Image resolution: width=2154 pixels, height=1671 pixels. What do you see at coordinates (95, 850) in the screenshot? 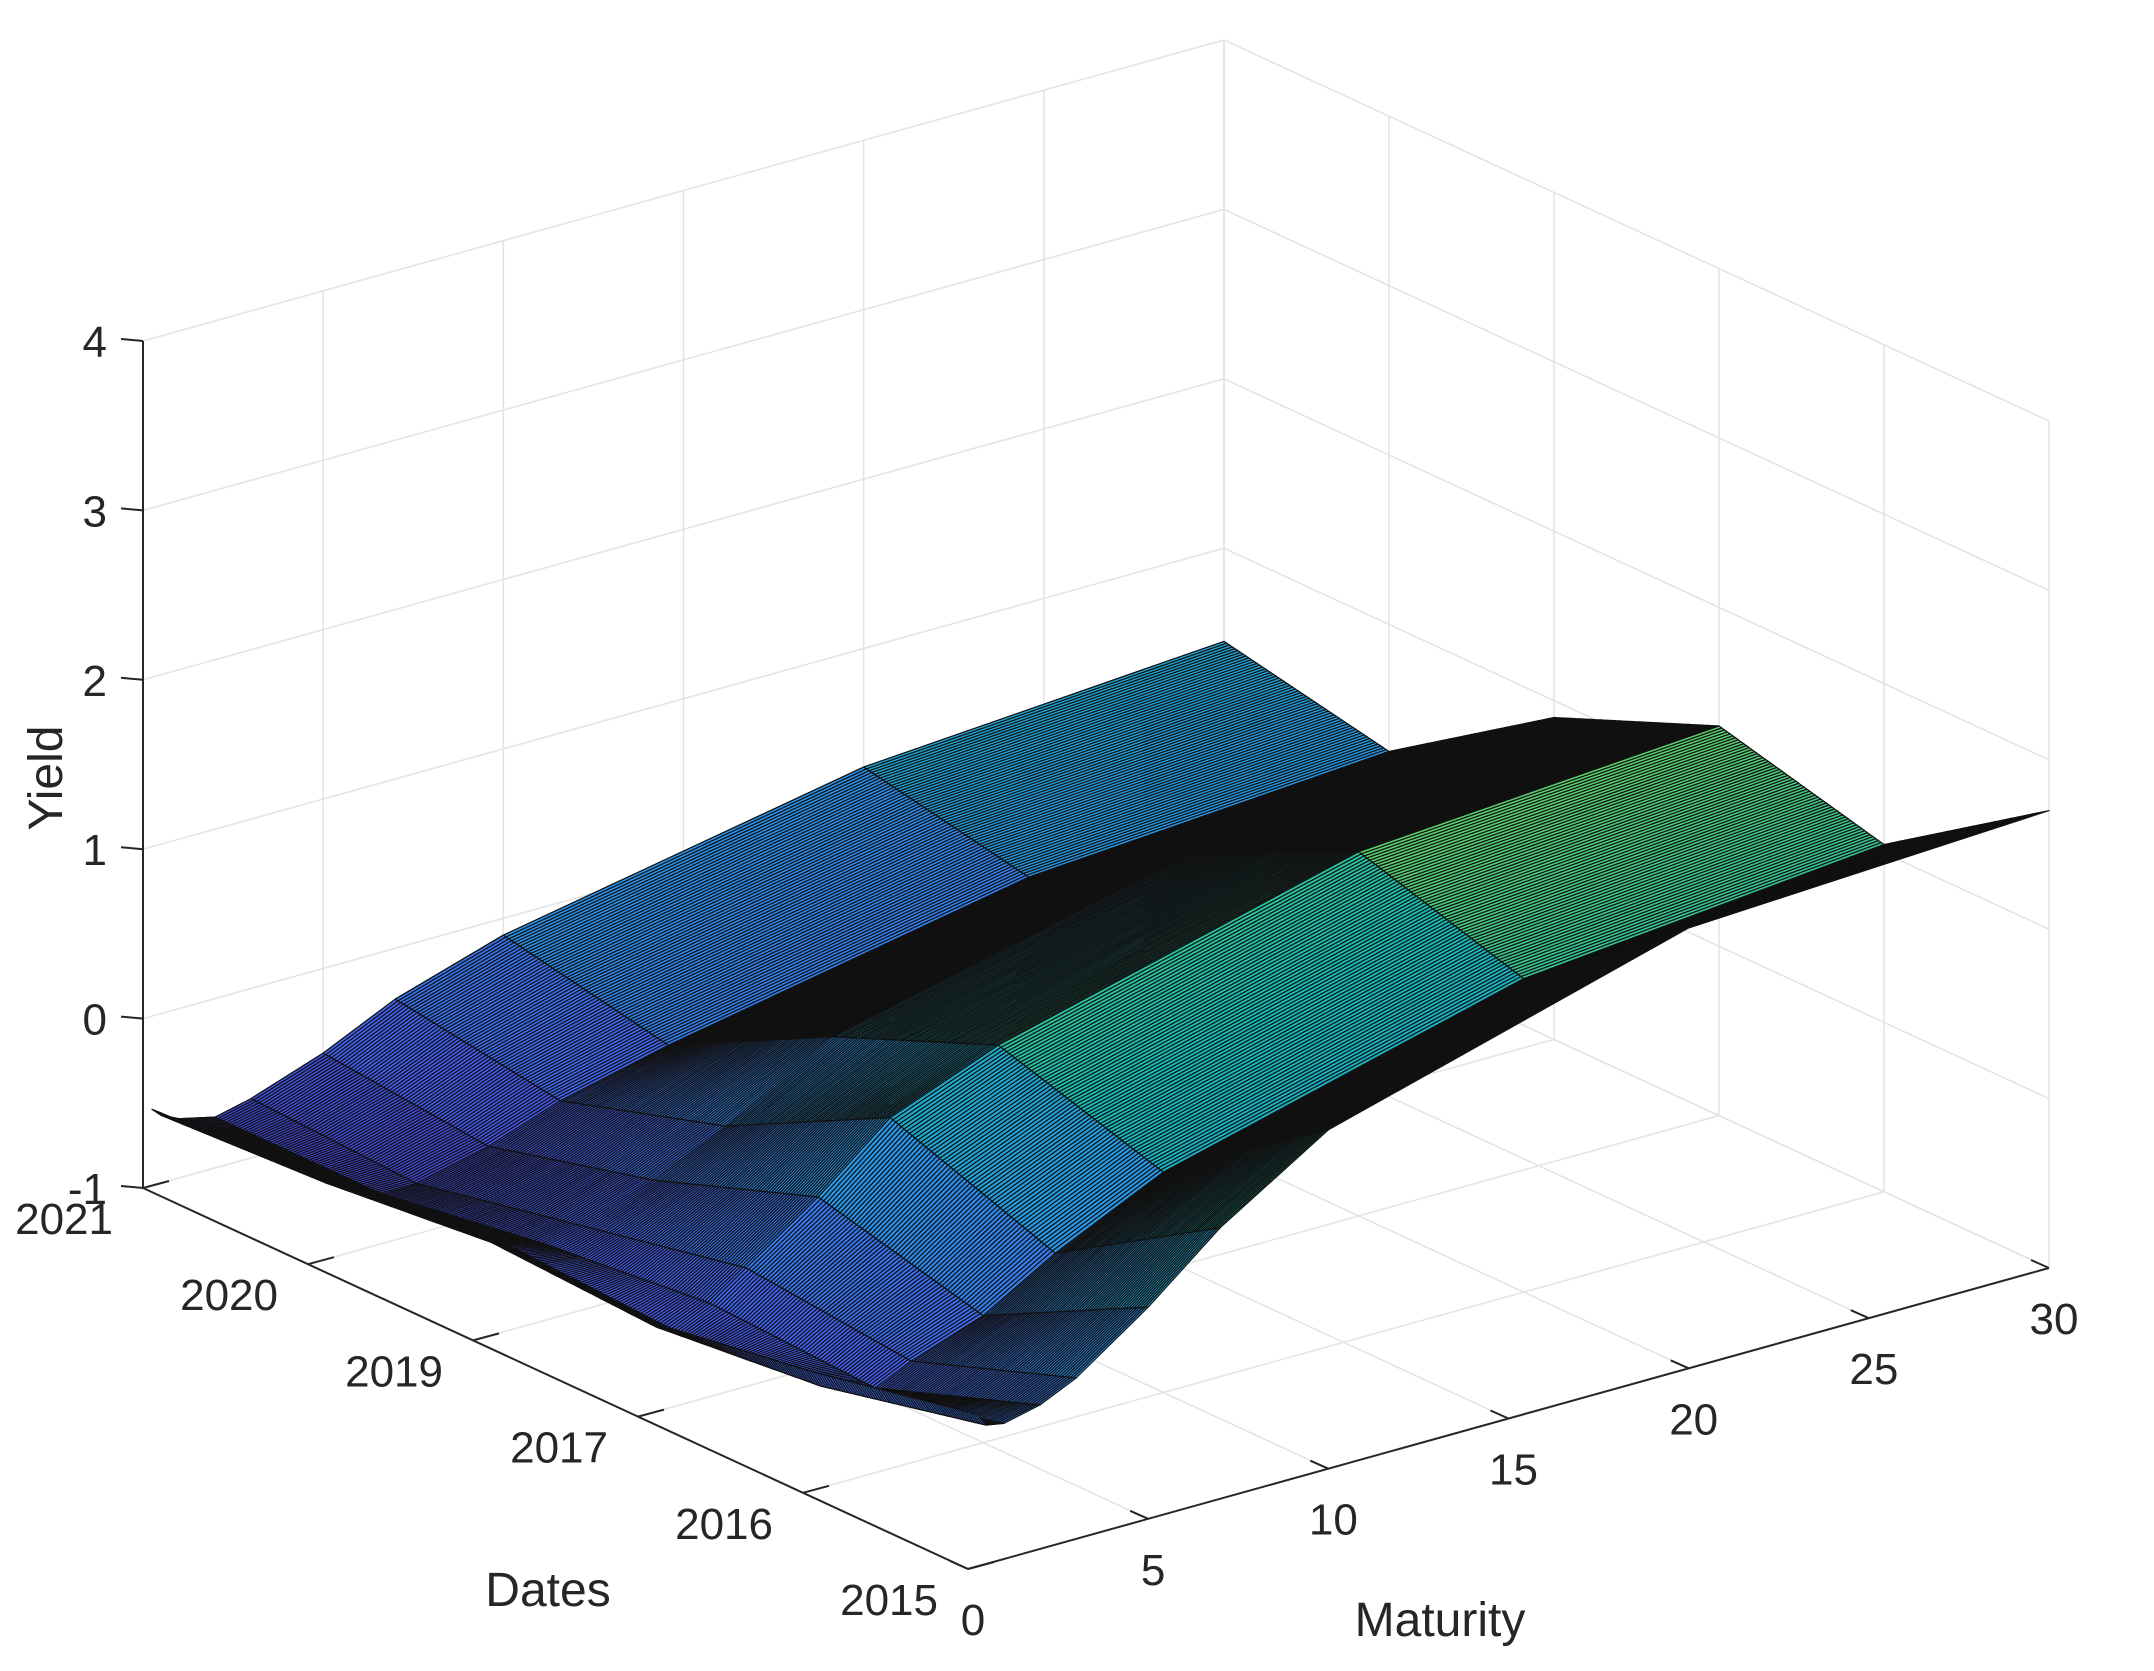
I see `yield-tick-label: 1` at bounding box center [95, 850].